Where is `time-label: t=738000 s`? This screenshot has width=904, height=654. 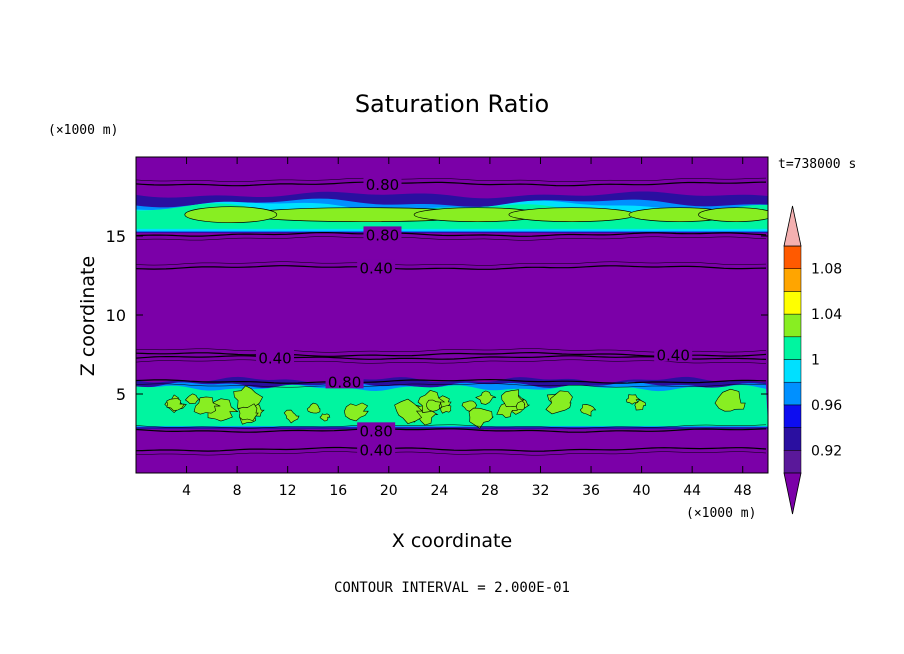
time-label: t=738000 s is located at coordinates (817, 164).